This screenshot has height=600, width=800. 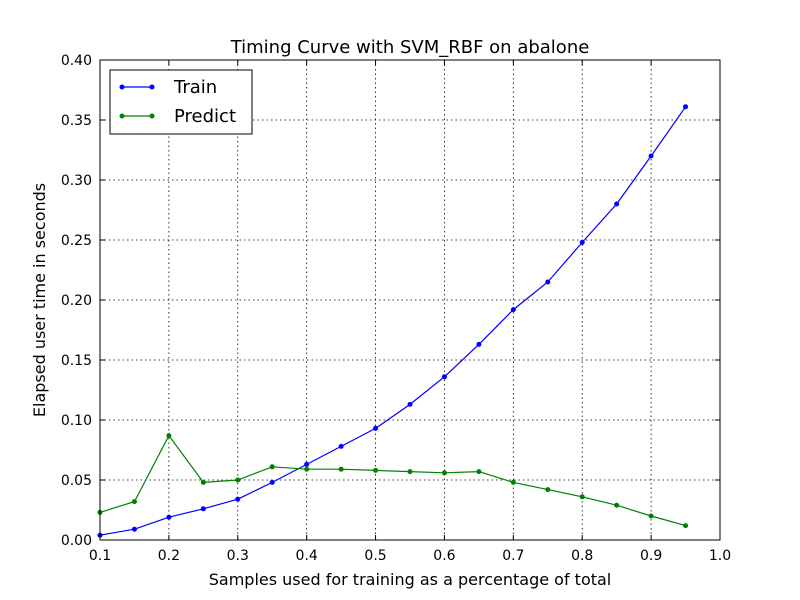 I want to click on legend: Train Predict, so click(x=181, y=102).